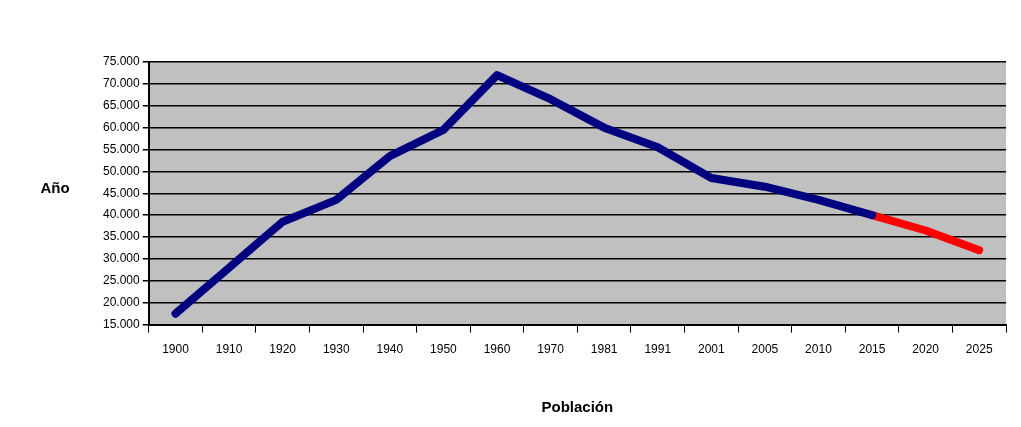  Describe the element at coordinates (577, 407) in the screenshot. I see `x-axis-title: Población` at that location.